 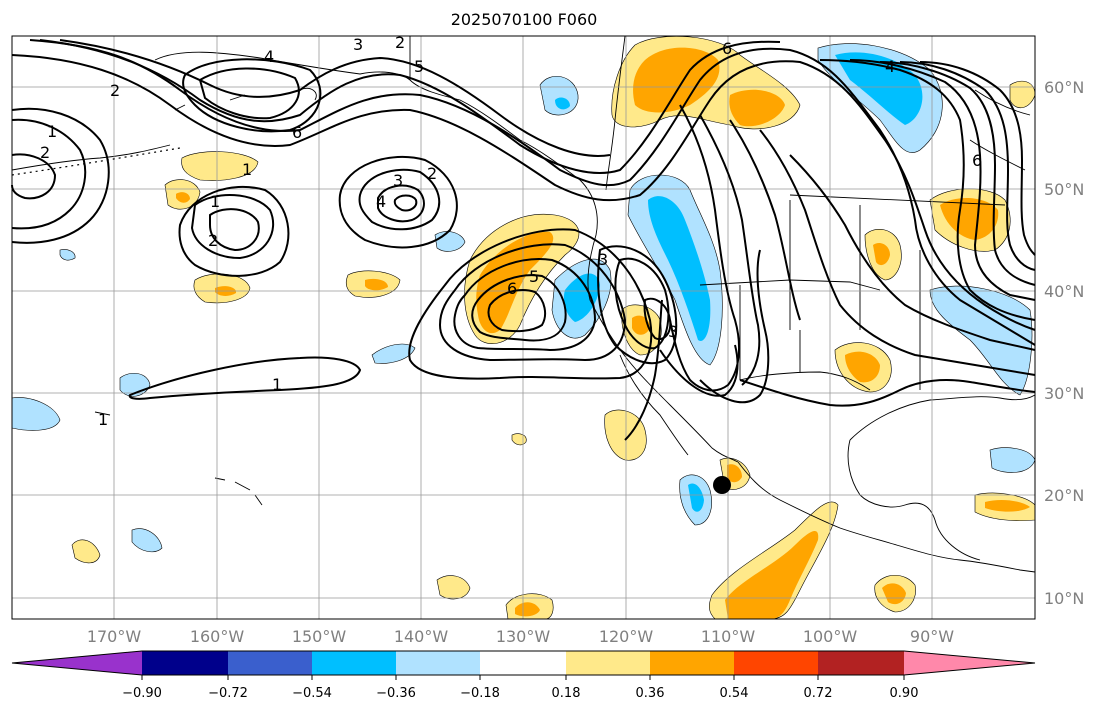 What do you see at coordinates (1064, 495) in the screenshot?
I see `lat-label: 20°N` at bounding box center [1064, 495].